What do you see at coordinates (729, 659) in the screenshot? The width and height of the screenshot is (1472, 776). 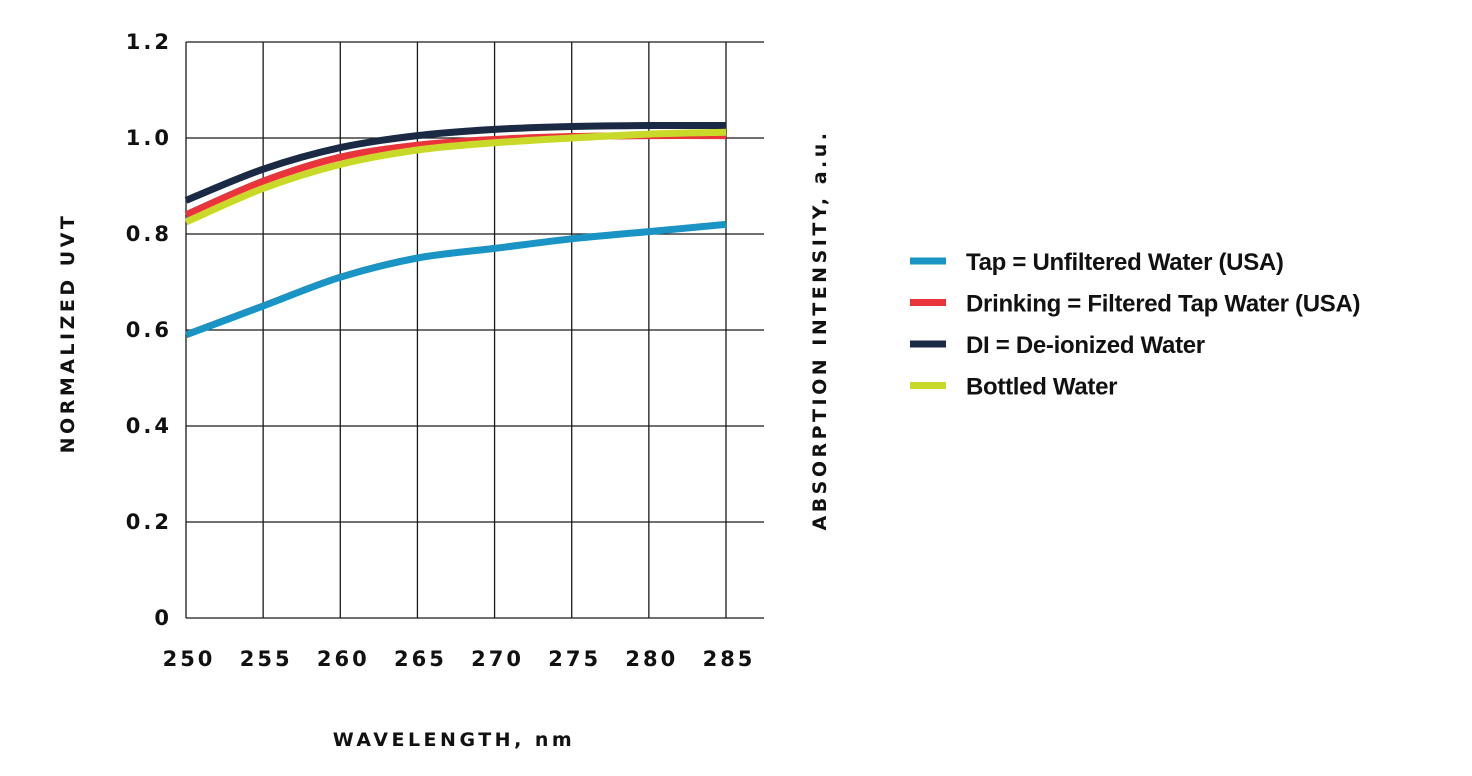 I see `x-tick-label: 285` at bounding box center [729, 659].